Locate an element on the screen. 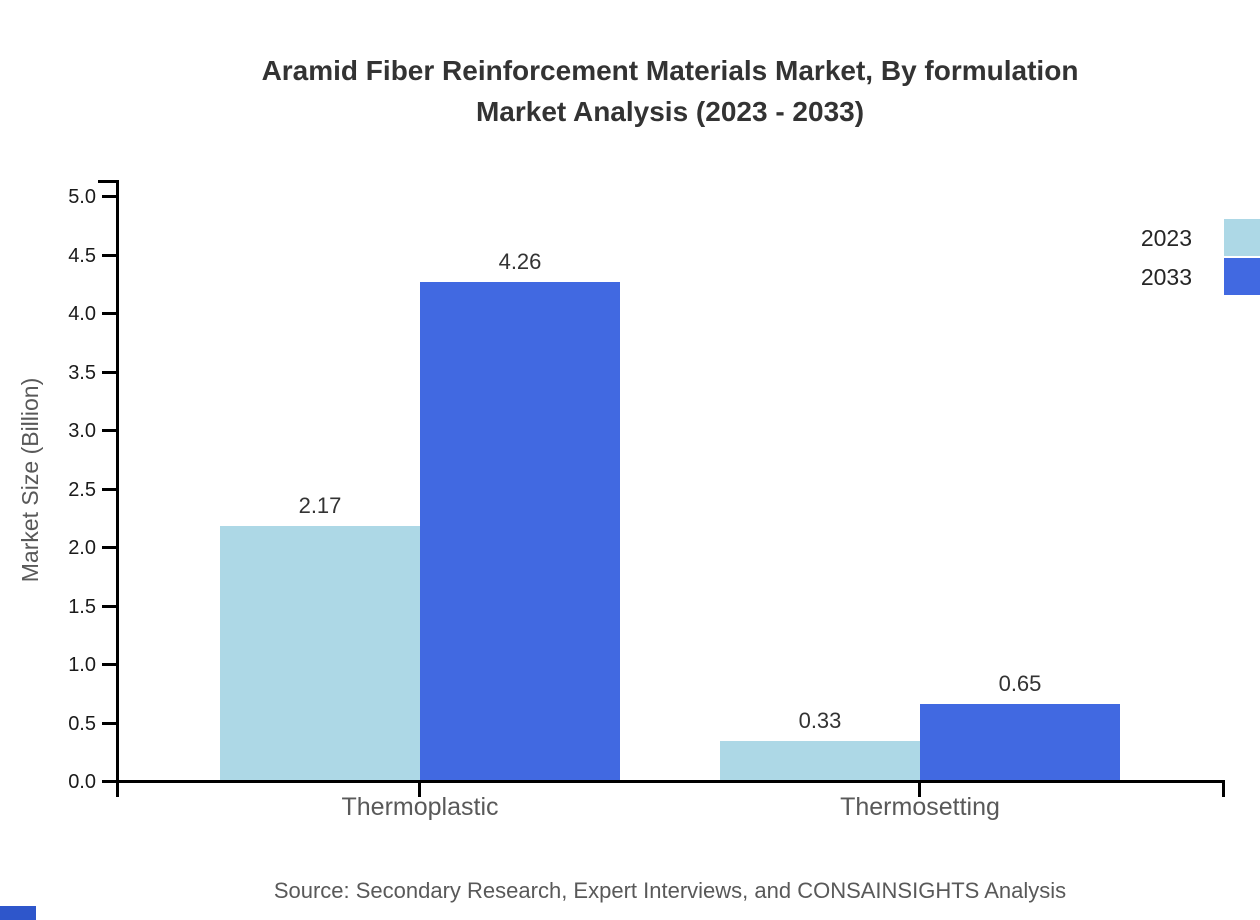  y-tick-label: 3.5 is located at coordinates (82, 373).